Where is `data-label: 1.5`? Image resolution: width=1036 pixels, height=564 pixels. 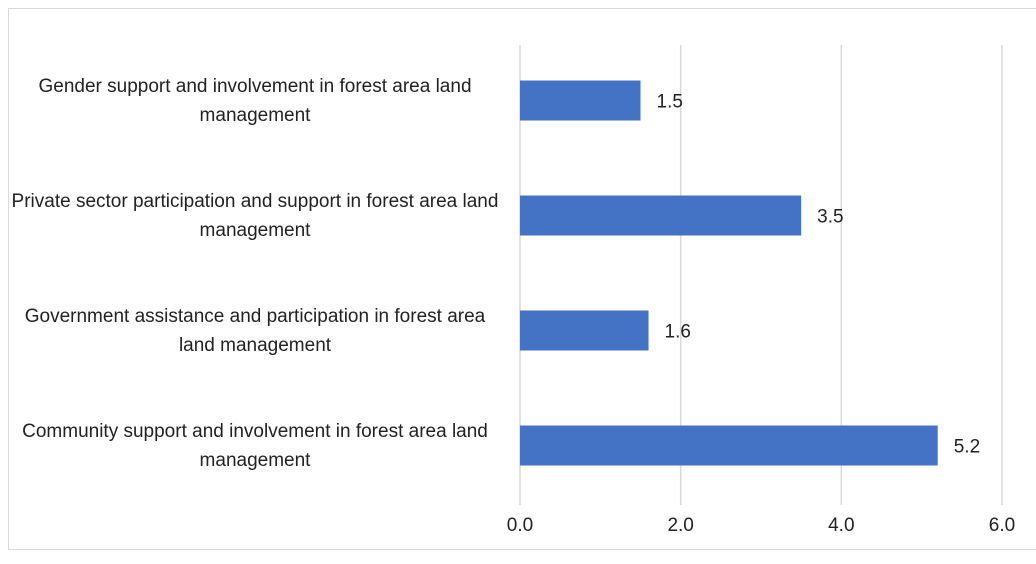
data-label: 1.5 is located at coordinates (670, 102).